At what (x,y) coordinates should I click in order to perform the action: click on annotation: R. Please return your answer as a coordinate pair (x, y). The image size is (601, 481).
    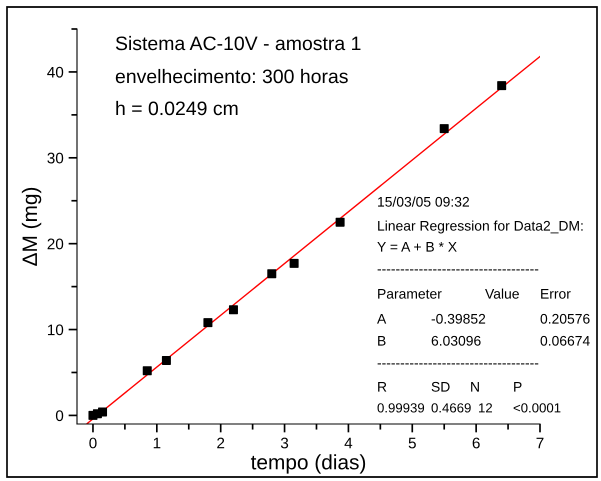
    Looking at the image, I should click on (382, 387).